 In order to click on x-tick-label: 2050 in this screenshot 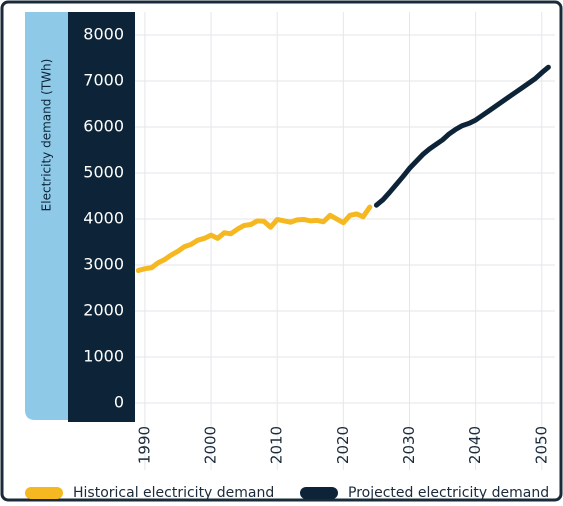, I will do `click(541, 445)`.